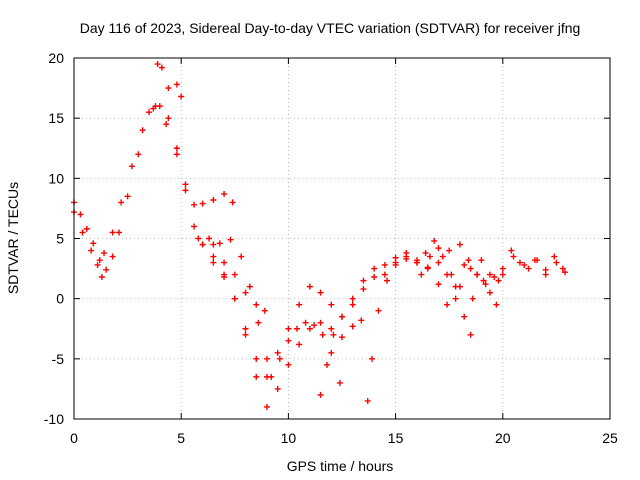  What do you see at coordinates (56, 58) in the screenshot?
I see `y-tick-label: 20` at bounding box center [56, 58].